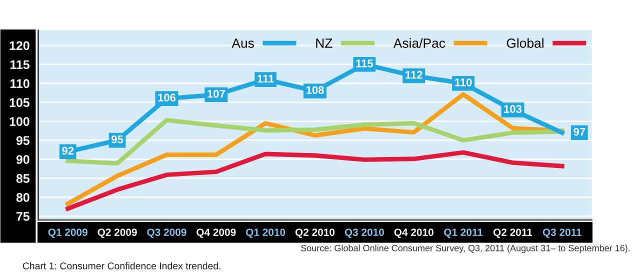  I want to click on y-tick-label: 110, so click(20, 83).